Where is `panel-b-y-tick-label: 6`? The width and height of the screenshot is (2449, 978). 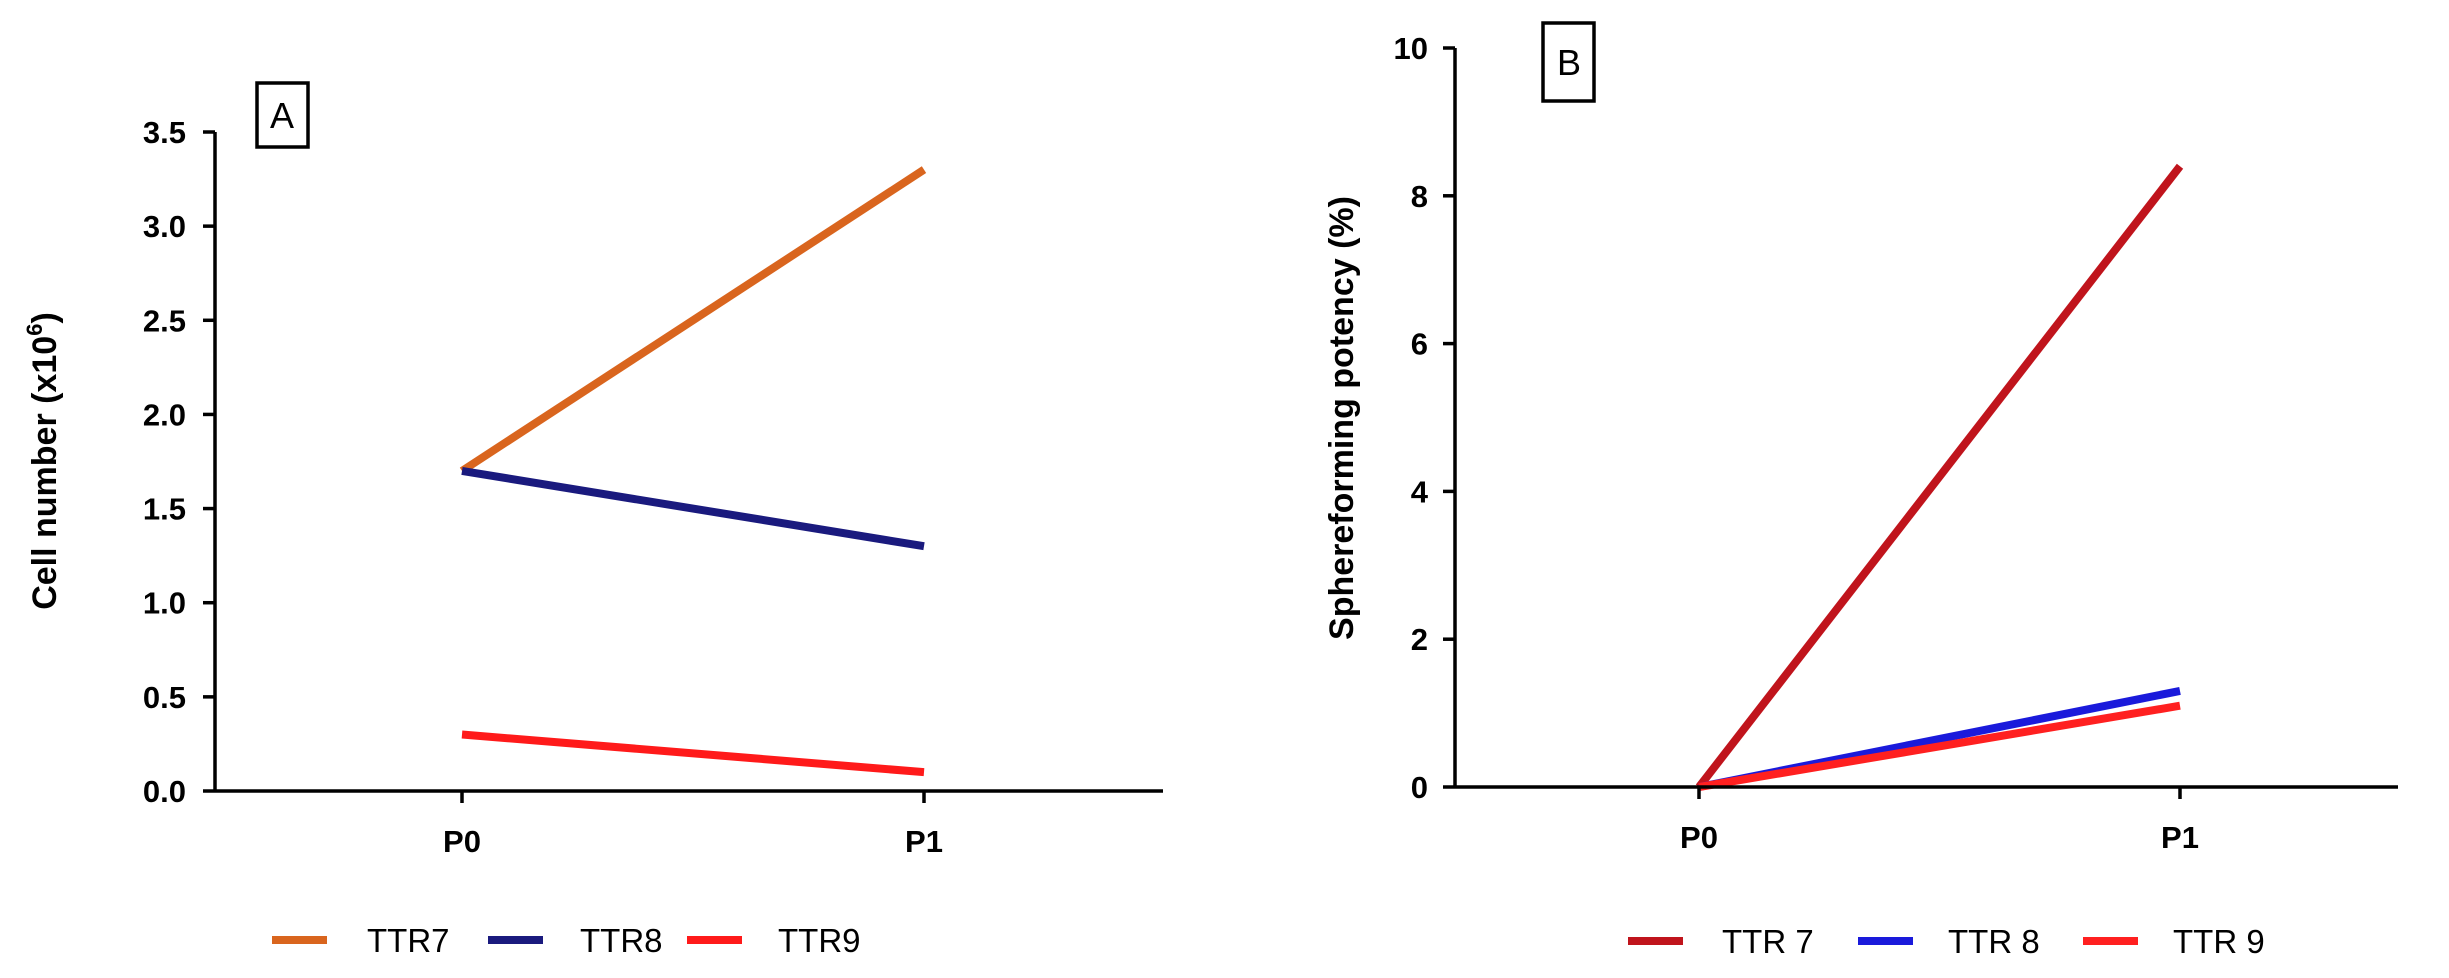
panel-b-y-tick-label: 6 is located at coordinates (1419, 344).